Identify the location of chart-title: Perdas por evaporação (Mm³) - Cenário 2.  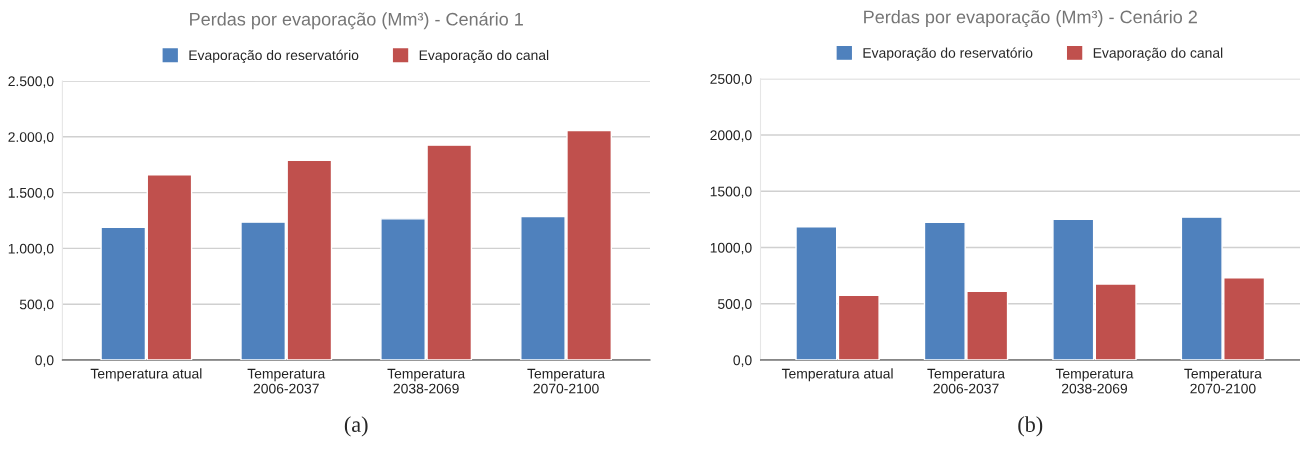
(1030, 18).